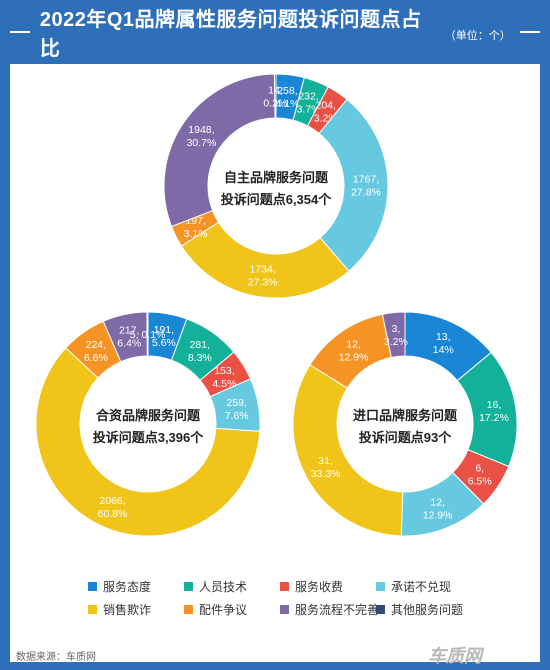 The image size is (550, 670). I want to click on watermark-logo: 车质网, so click(455, 656).